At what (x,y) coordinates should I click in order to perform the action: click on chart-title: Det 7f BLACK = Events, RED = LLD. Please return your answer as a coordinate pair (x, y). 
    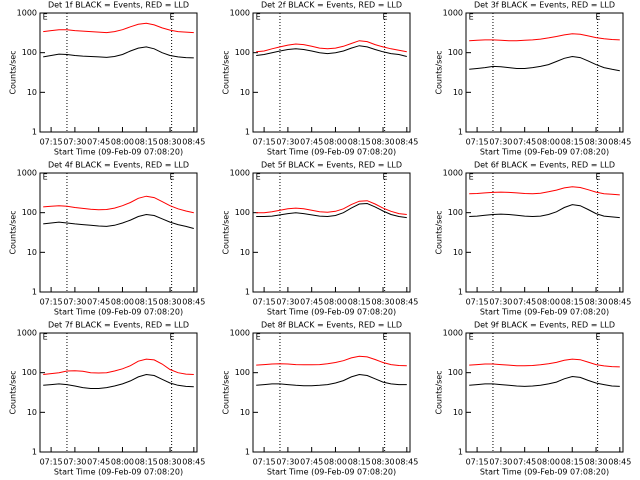
    Looking at the image, I should click on (118, 325).